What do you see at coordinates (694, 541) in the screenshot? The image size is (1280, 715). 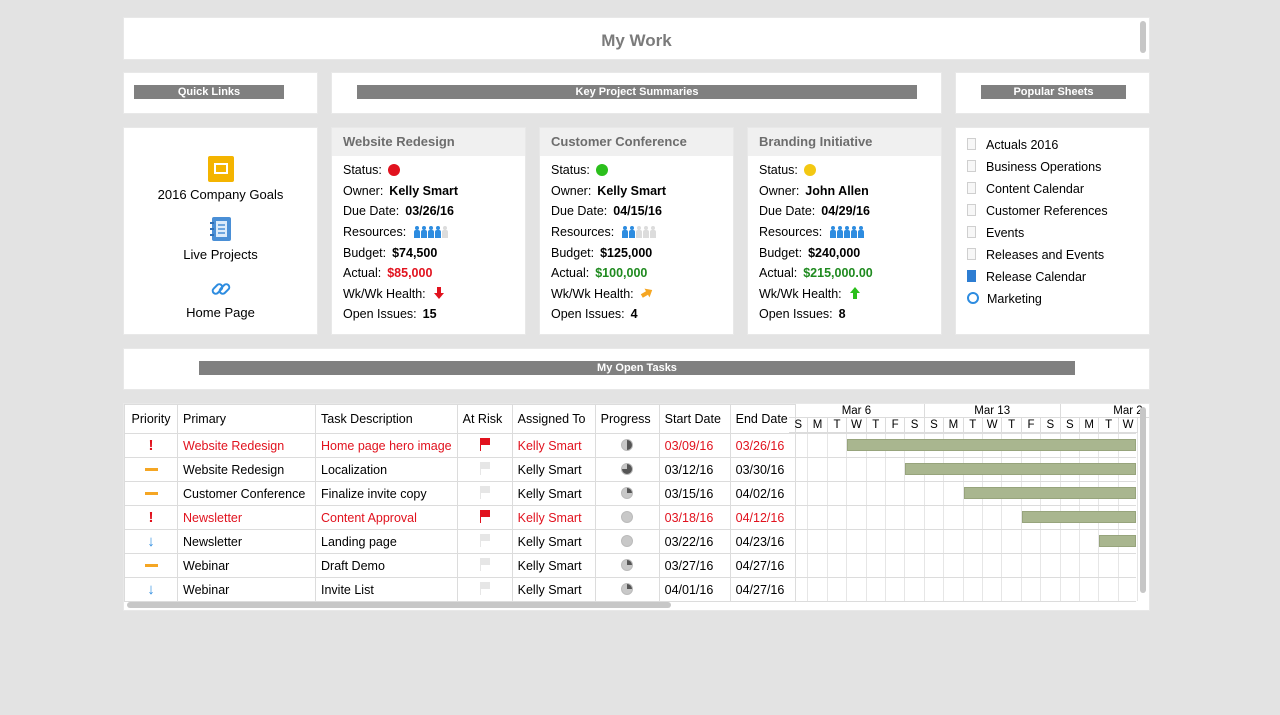 I see `start-date-cell: 03/22/16` at bounding box center [694, 541].